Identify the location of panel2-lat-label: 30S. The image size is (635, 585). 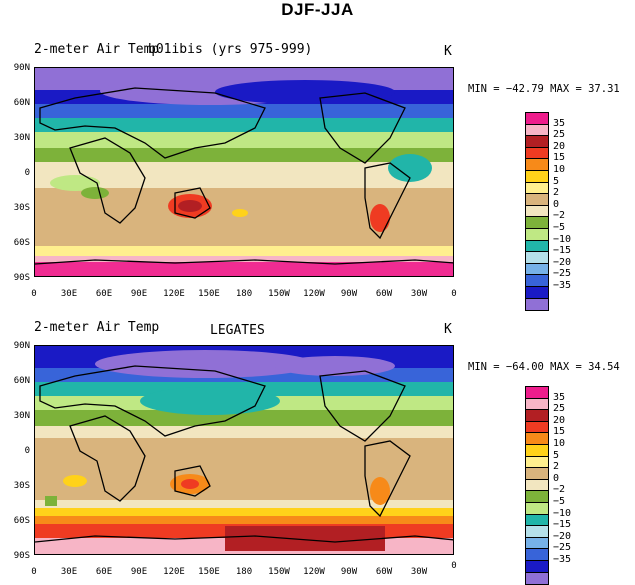
(21, 486).